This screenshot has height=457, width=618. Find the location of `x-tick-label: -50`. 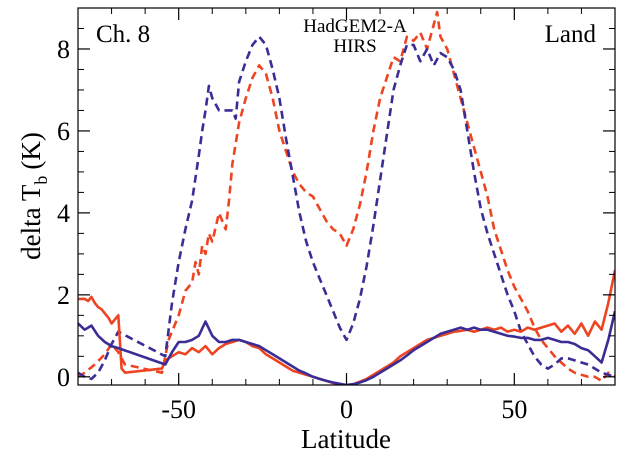

x-tick-label: -50 is located at coordinates (178, 409).